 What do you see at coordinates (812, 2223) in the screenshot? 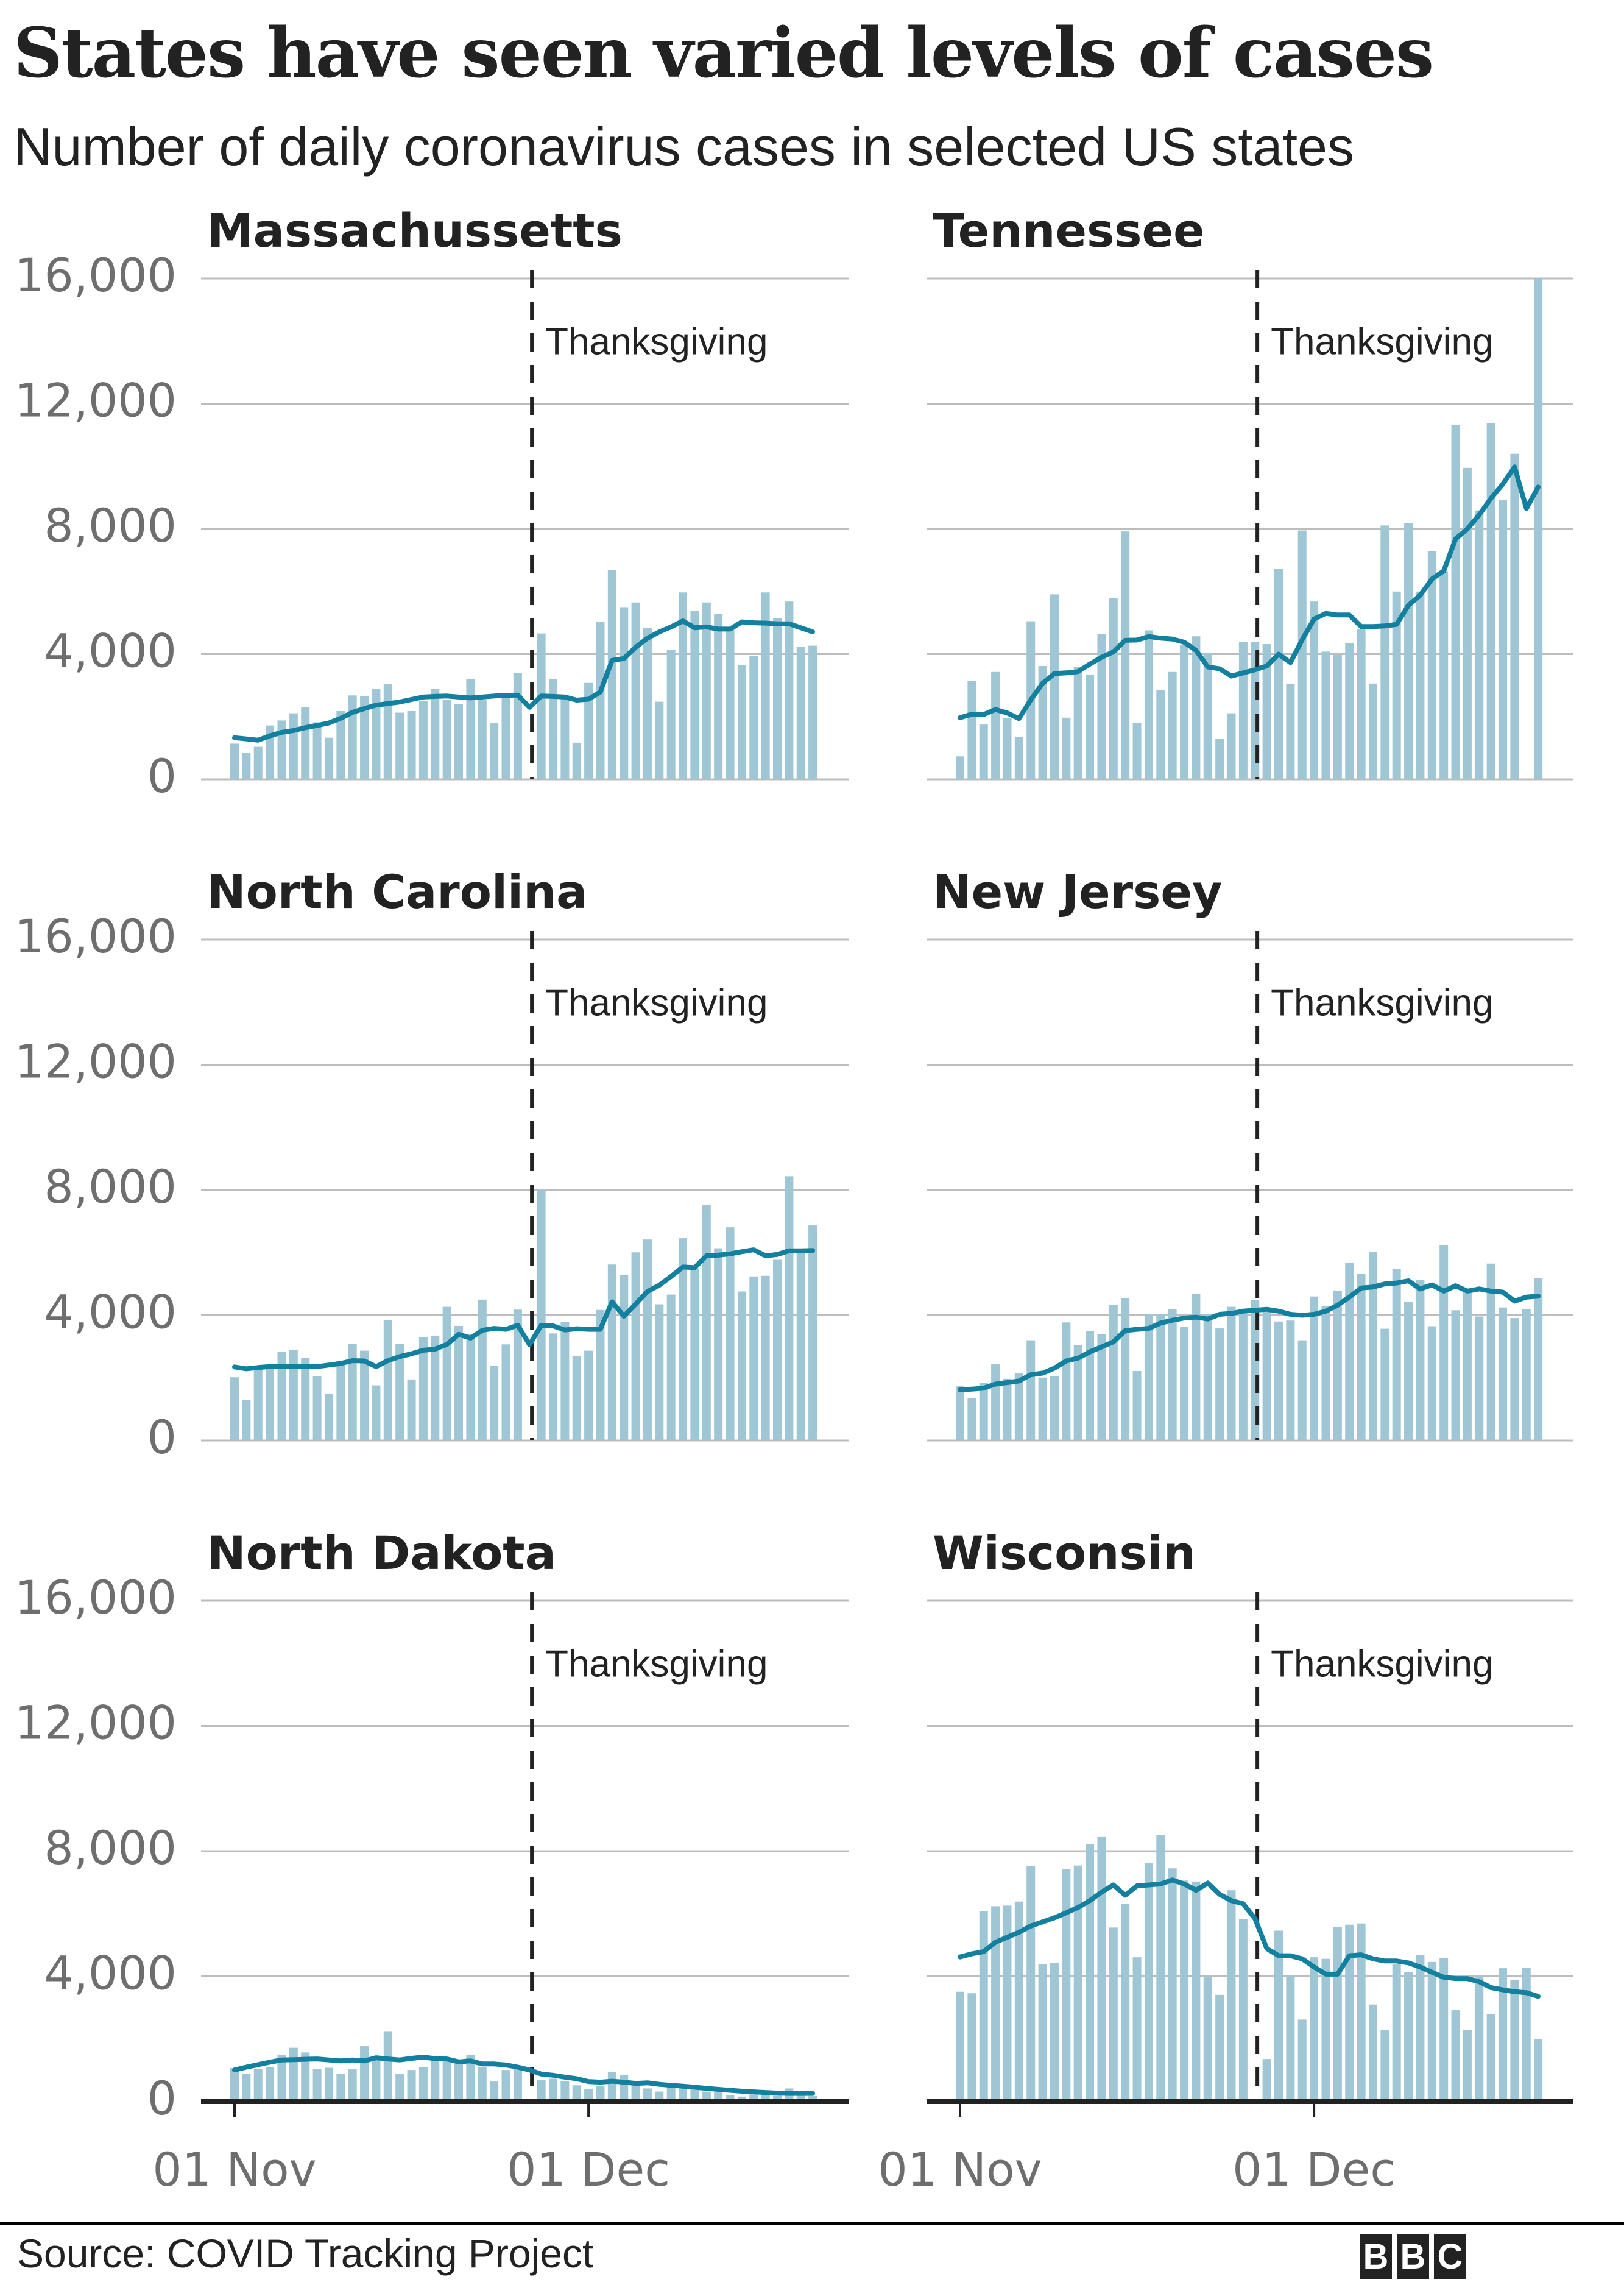
I see `footer-divider` at bounding box center [812, 2223].